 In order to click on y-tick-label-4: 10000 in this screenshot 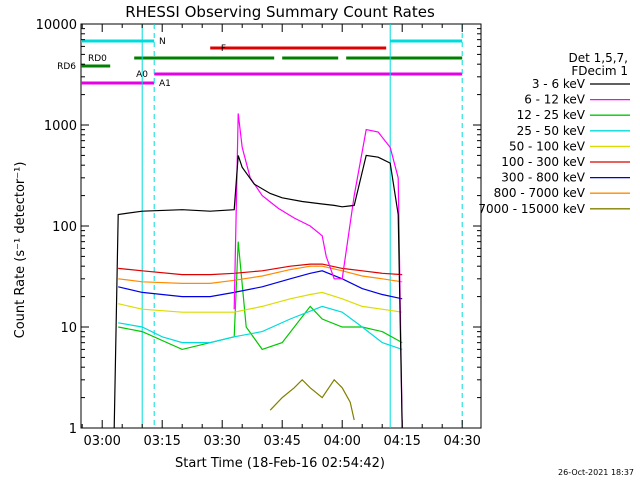, I will do `click(56, 25)`.